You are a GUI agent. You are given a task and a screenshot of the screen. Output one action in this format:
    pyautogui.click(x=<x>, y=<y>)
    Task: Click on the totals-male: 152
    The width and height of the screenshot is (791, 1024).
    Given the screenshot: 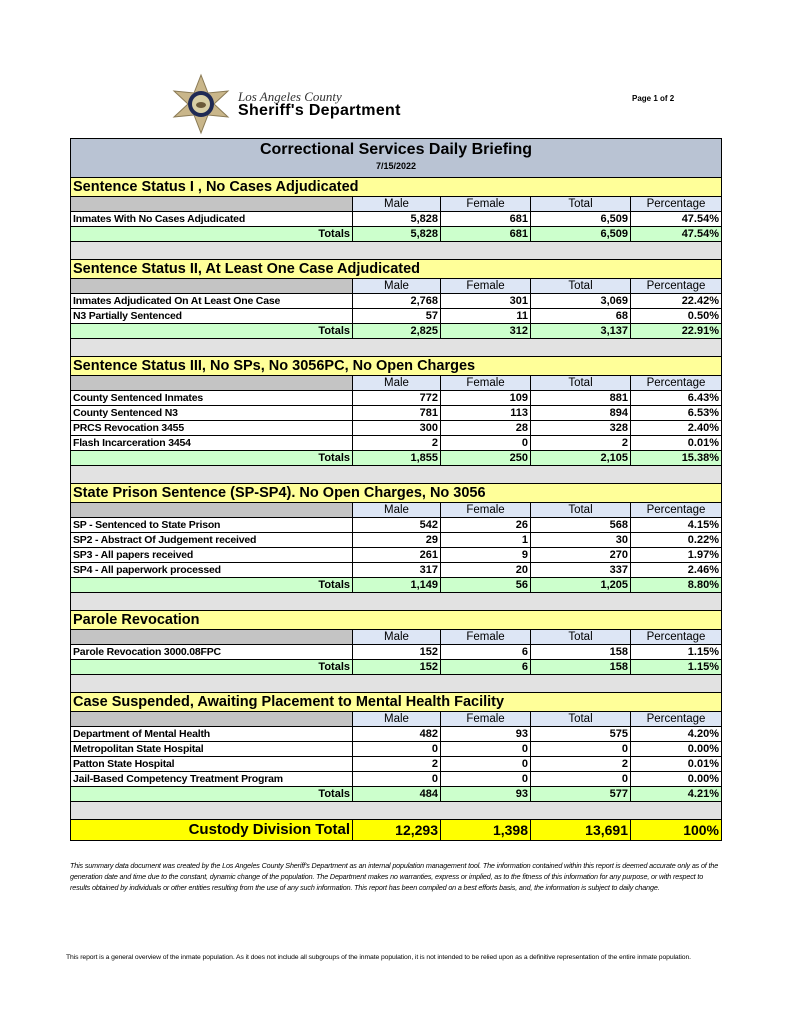 What is the action you would take?
    pyautogui.click(x=397, y=667)
    